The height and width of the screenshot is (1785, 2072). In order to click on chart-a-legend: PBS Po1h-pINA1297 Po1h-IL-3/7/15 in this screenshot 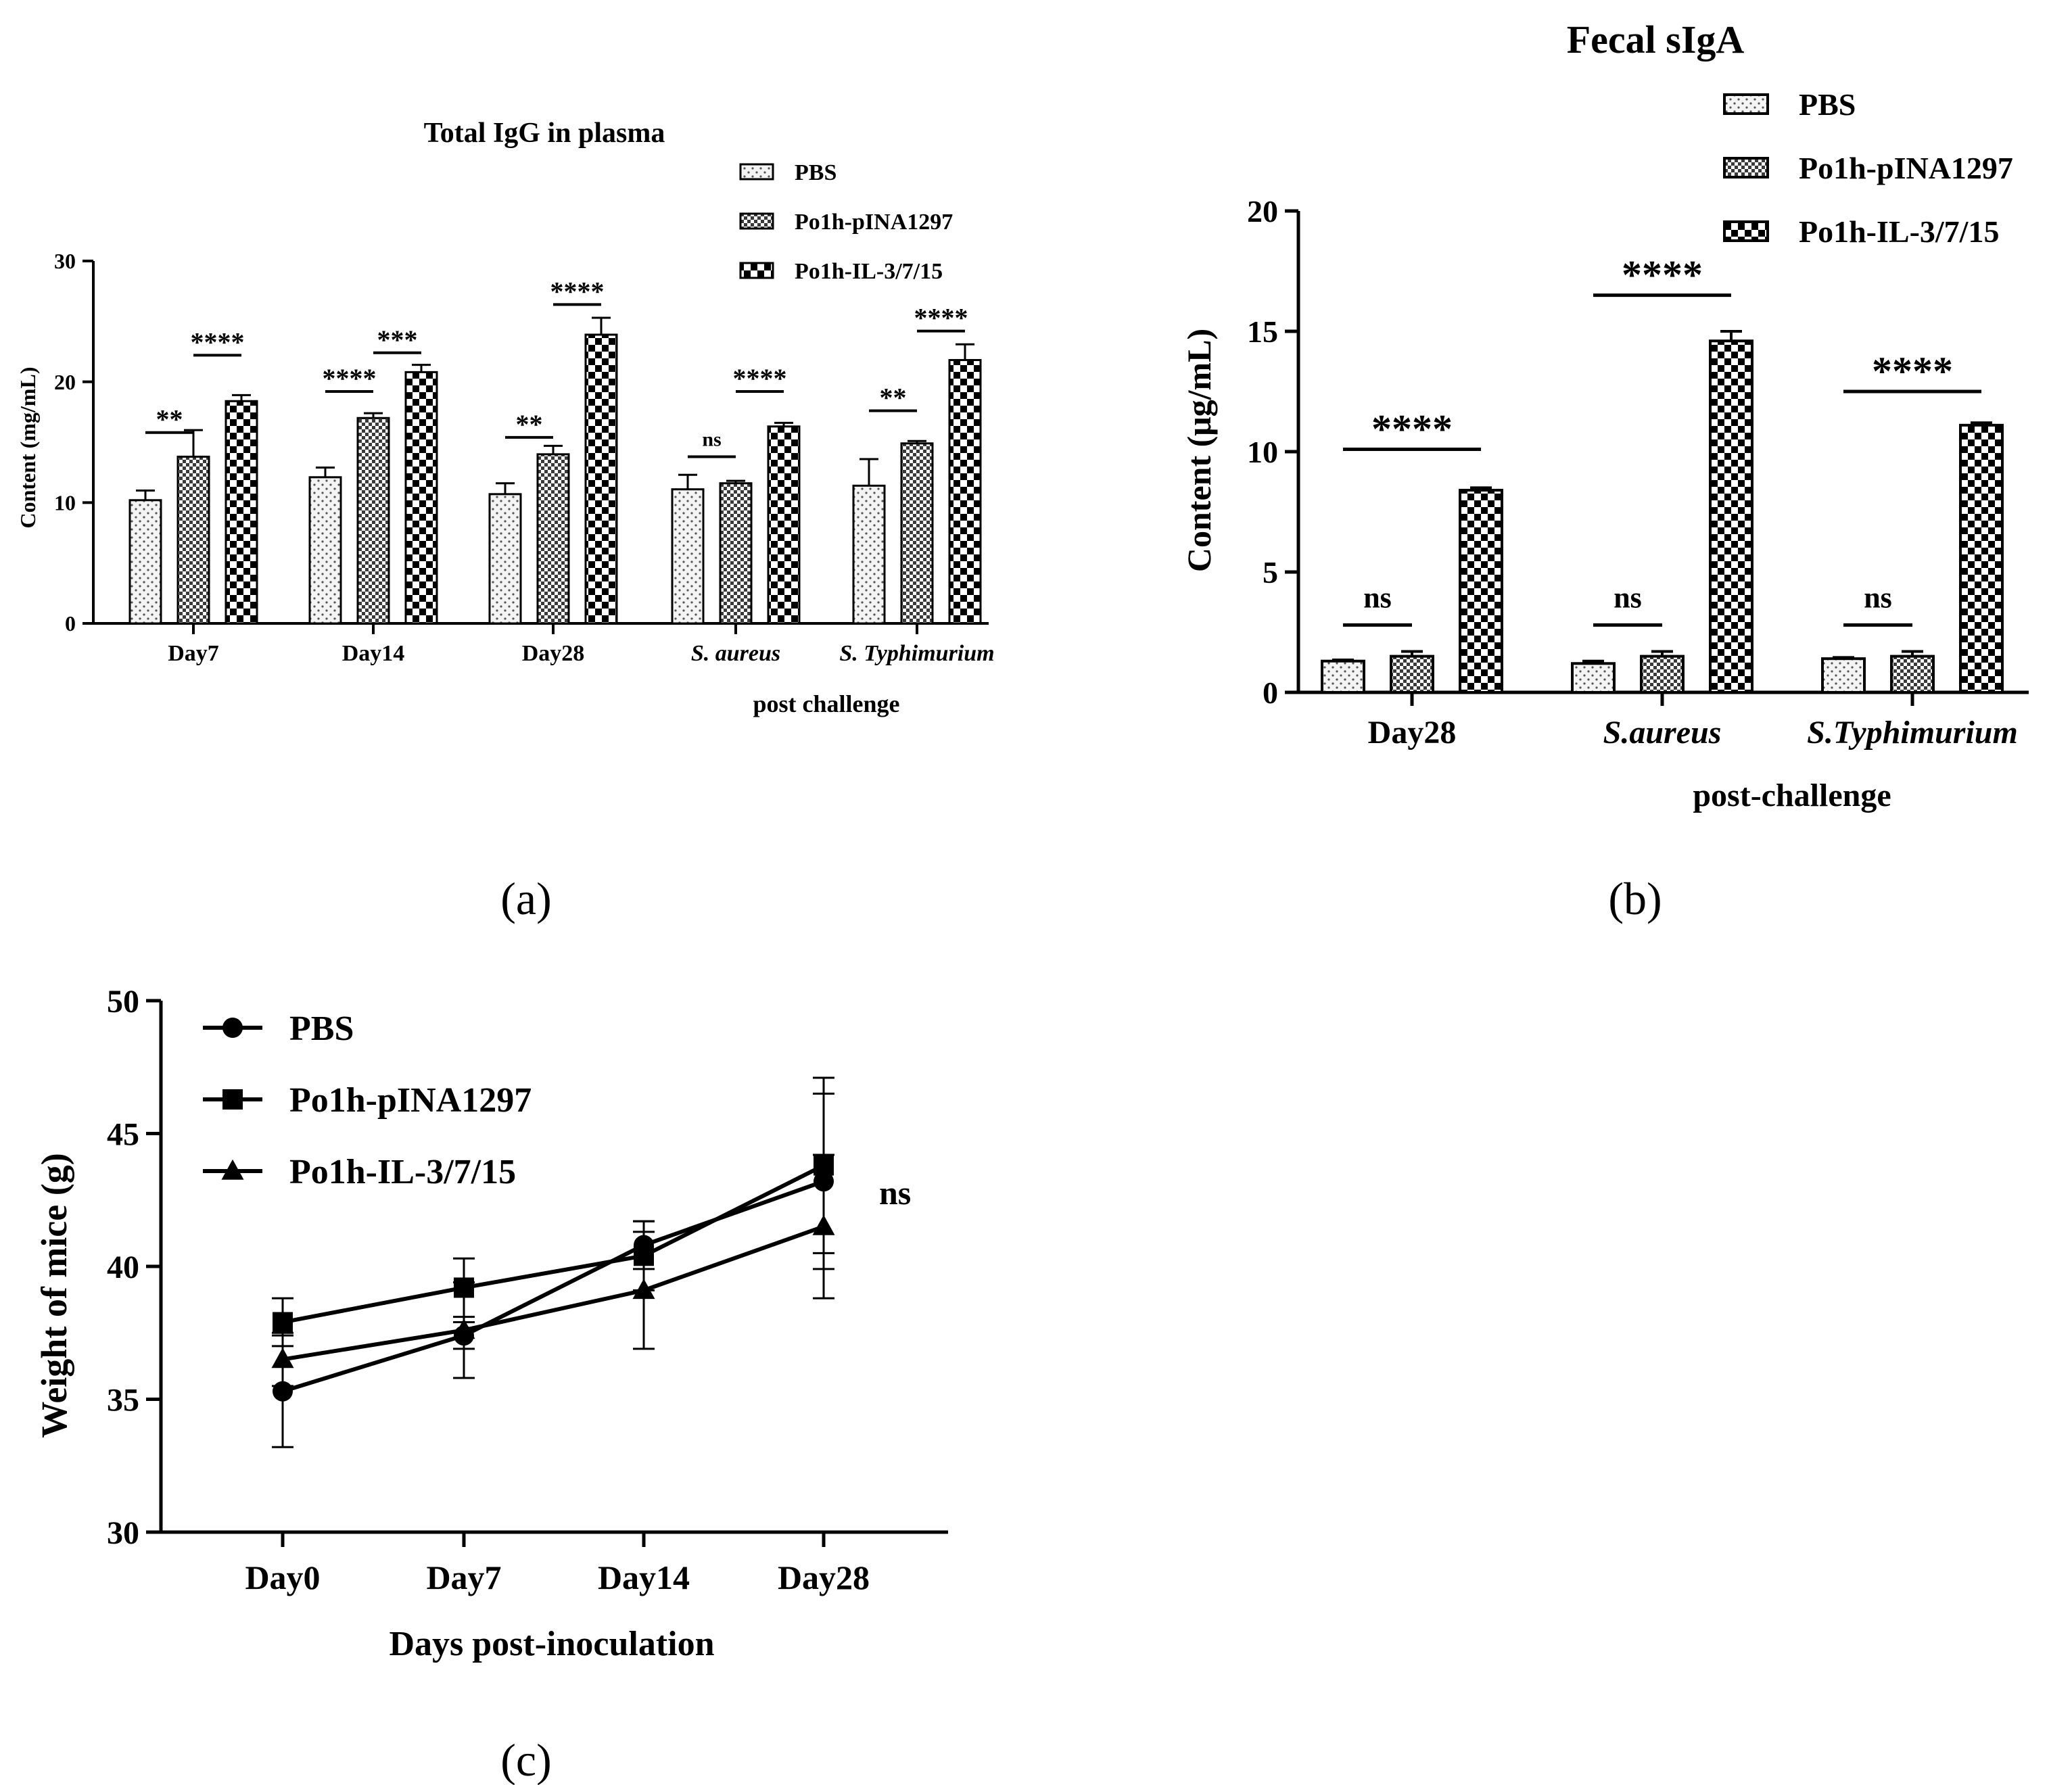, I will do `click(846, 222)`.